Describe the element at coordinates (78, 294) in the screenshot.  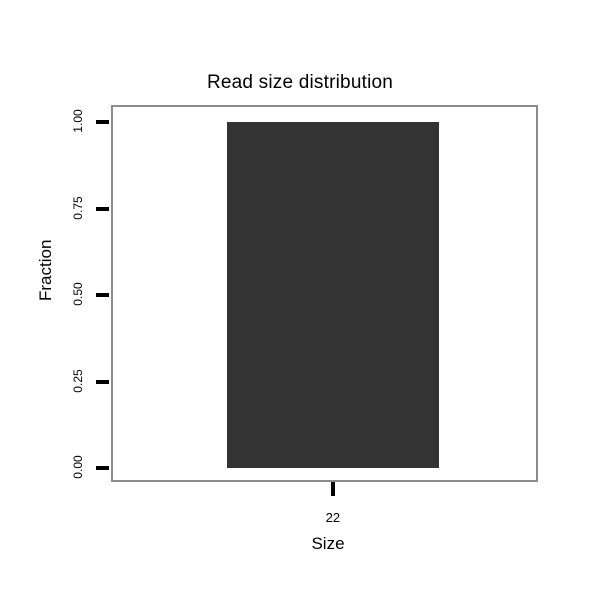
I see `y-axis-tick-label: 0.50` at that location.